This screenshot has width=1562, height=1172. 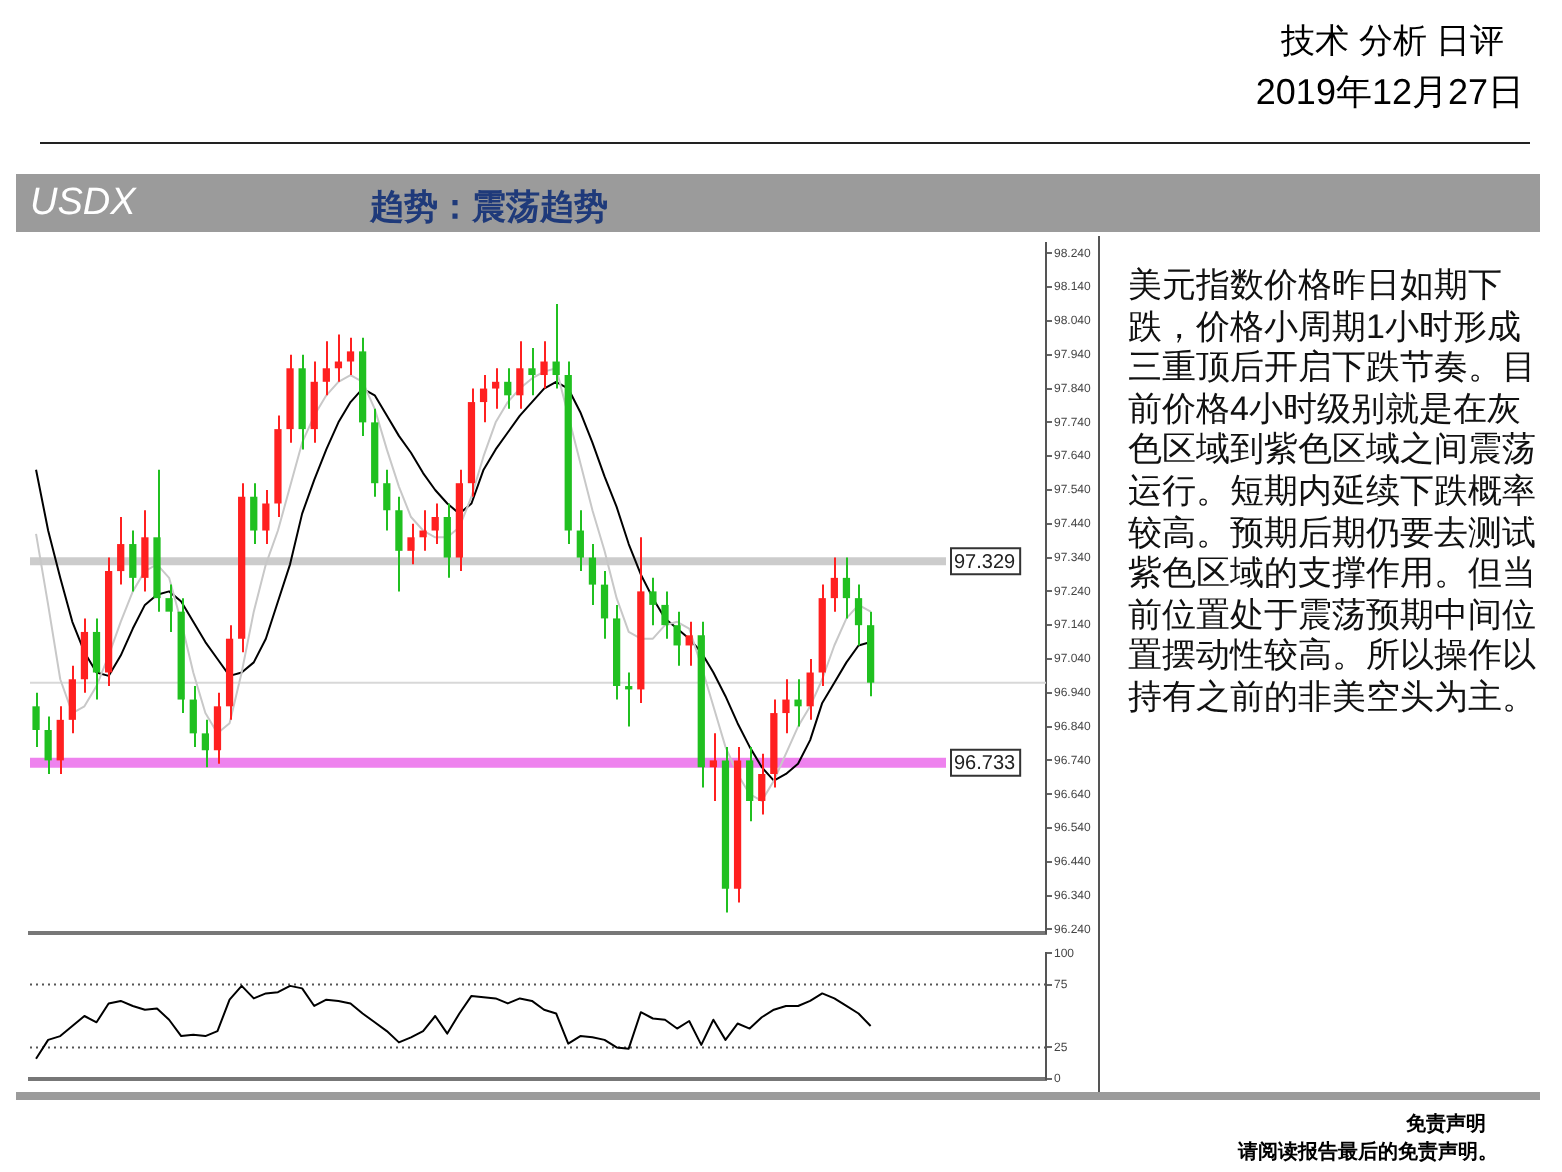 What do you see at coordinates (1446, 1124) in the screenshot?
I see `text: 免责声明` at bounding box center [1446, 1124].